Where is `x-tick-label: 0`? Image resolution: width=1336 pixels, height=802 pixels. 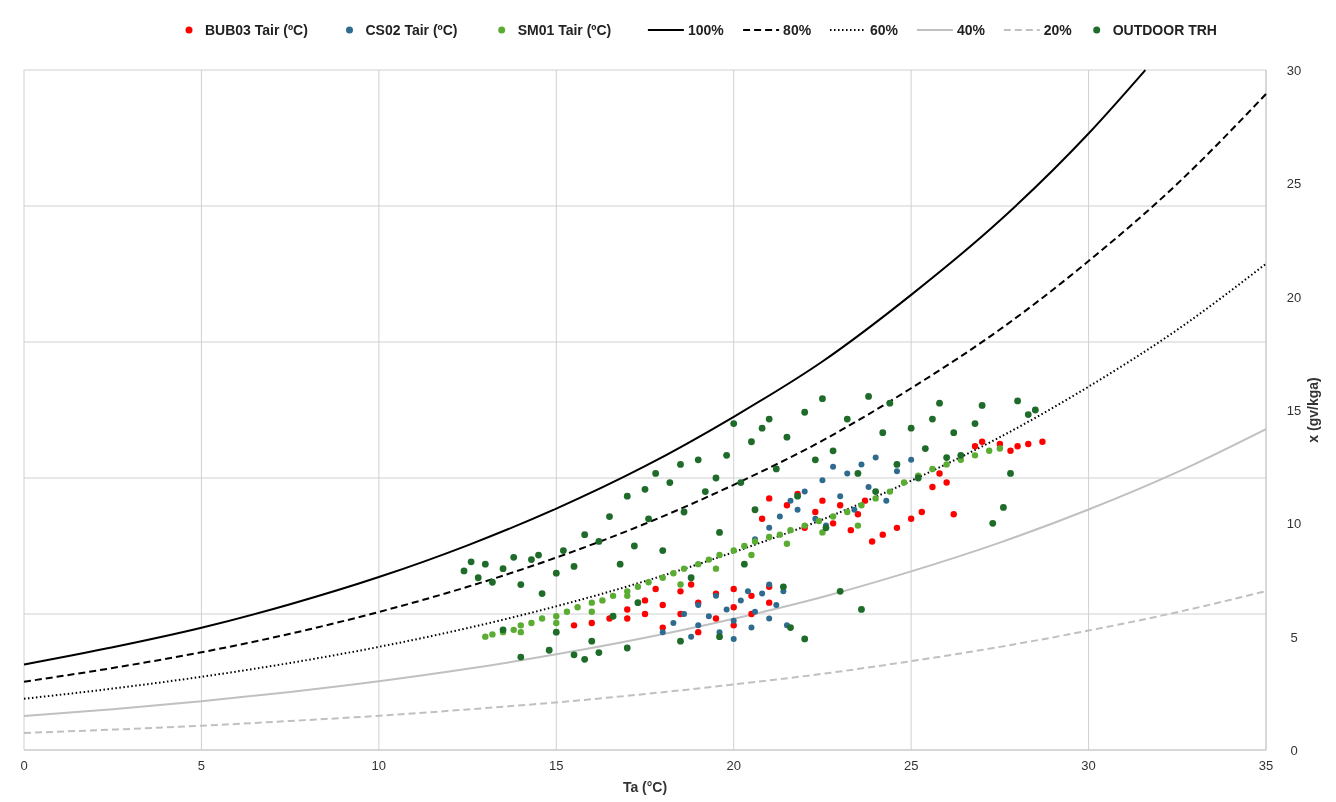
x-tick-label: 0 is located at coordinates (24, 765).